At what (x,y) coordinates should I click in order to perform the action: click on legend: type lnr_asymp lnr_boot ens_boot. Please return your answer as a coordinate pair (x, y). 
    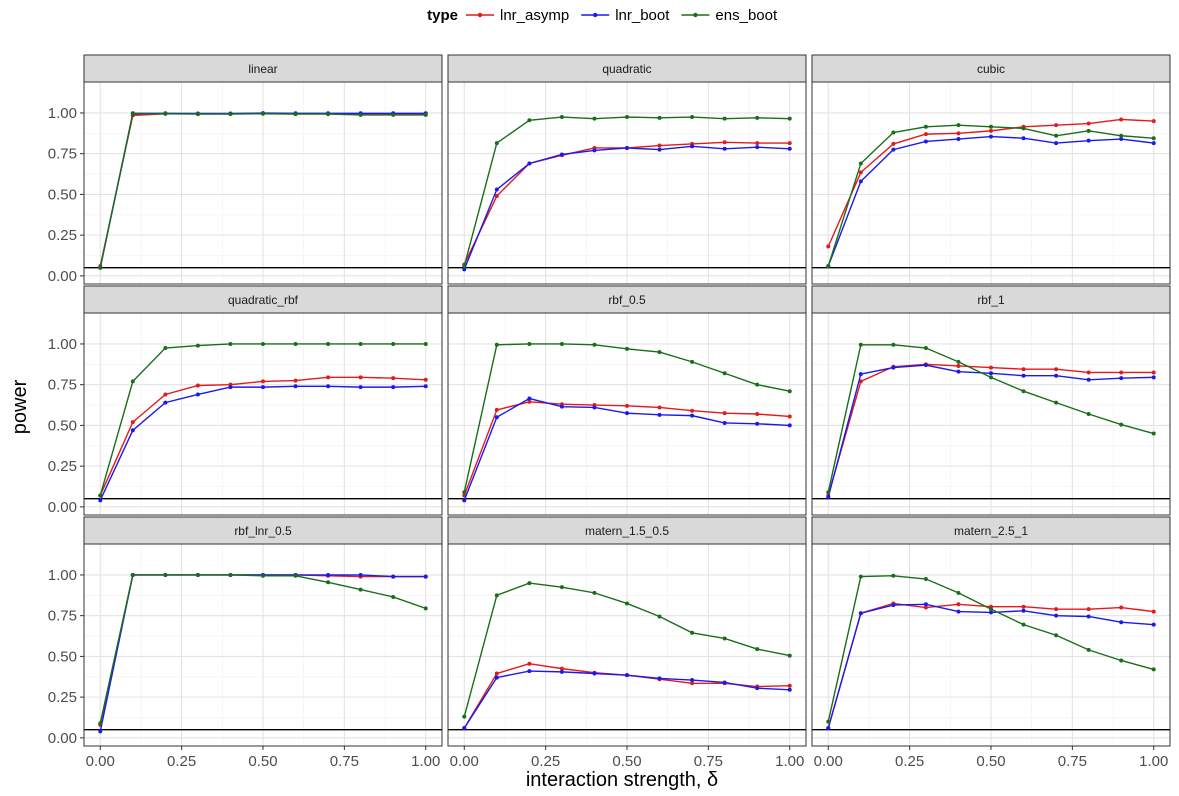
    Looking at the image, I should click on (602, 15).